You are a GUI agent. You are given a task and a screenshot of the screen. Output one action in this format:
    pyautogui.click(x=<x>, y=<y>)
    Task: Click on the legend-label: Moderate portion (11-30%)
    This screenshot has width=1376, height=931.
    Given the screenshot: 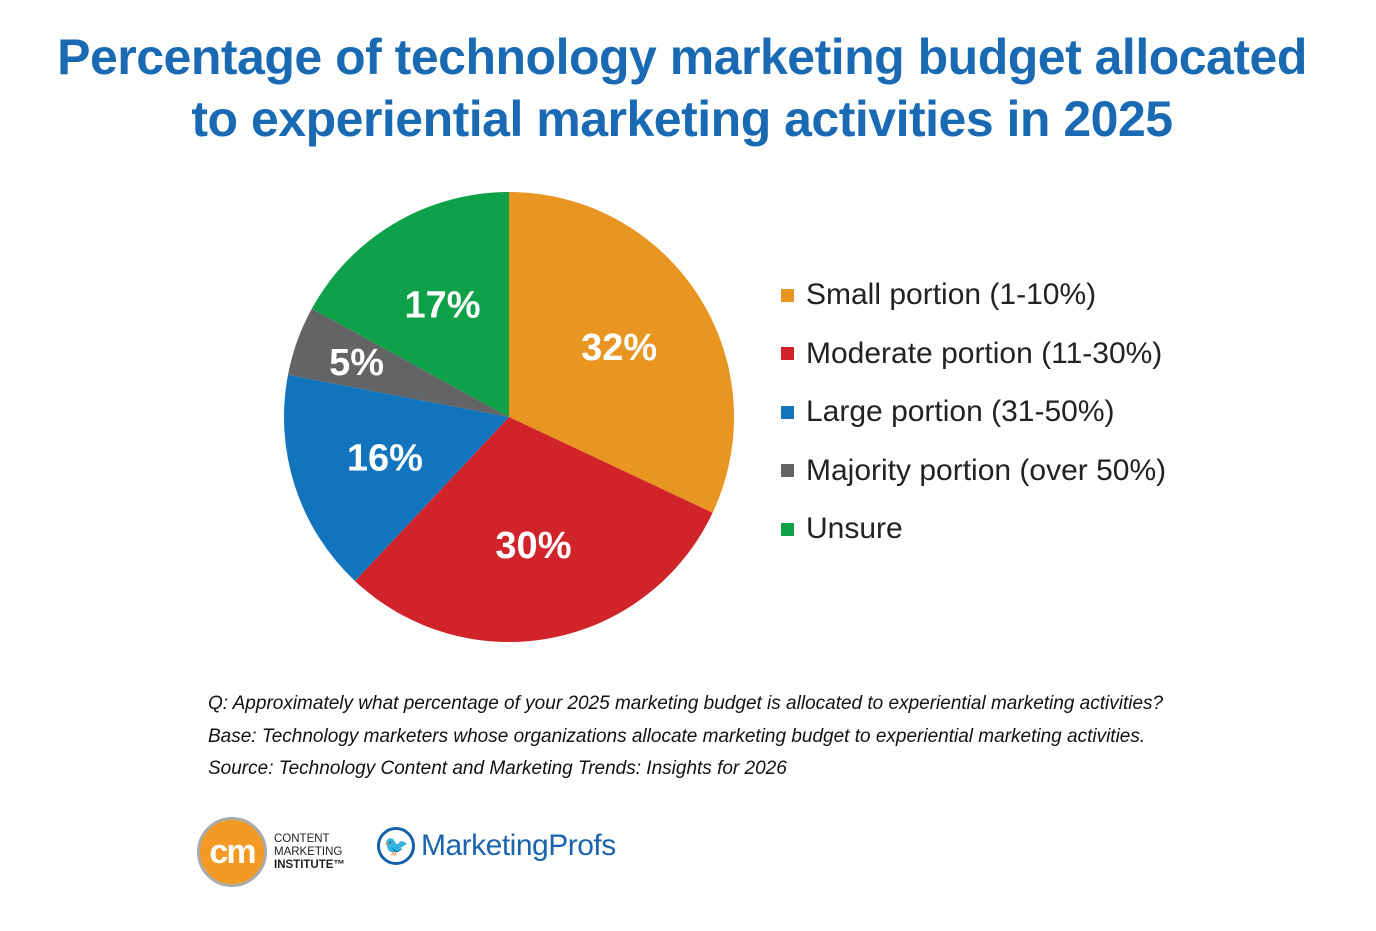 What is the action you would take?
    pyautogui.click(x=984, y=353)
    